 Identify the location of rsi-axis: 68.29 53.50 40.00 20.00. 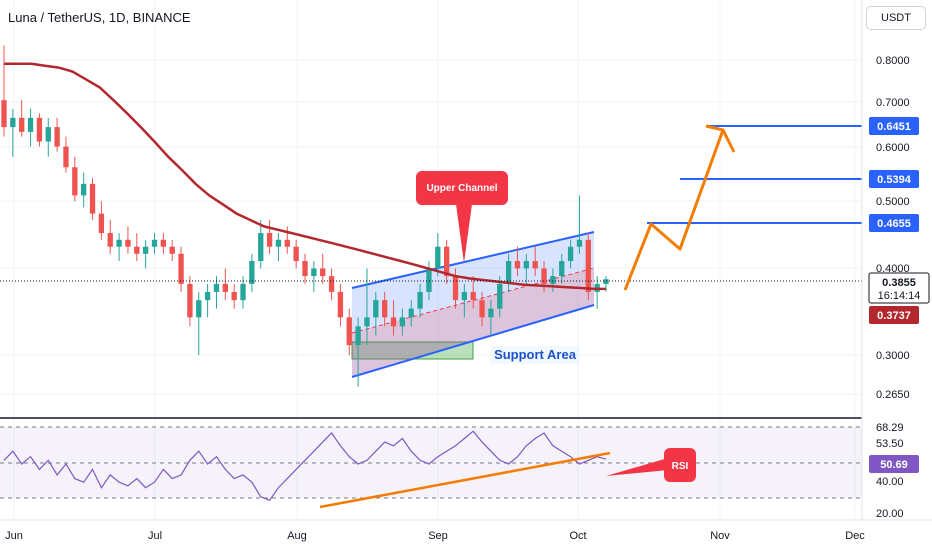
(890, 471).